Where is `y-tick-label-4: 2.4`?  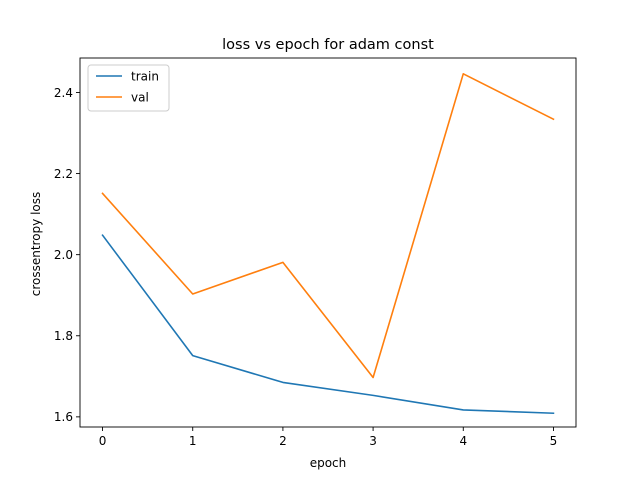
y-tick-label-4: 2.4 is located at coordinates (63, 93).